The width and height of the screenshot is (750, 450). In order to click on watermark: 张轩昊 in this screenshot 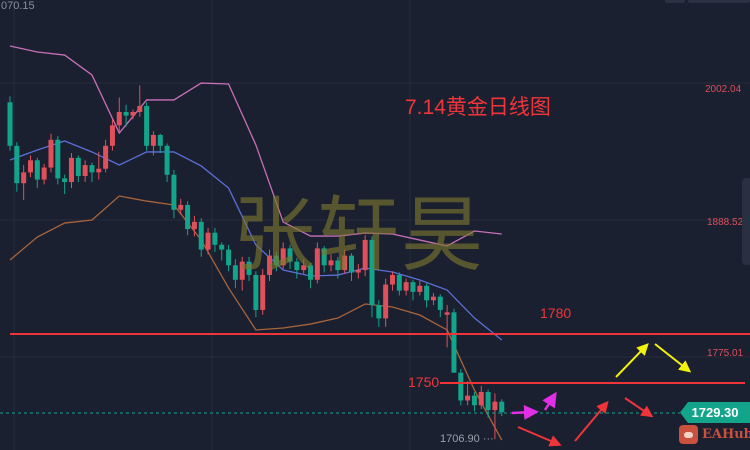, I will do `click(359, 235)`.